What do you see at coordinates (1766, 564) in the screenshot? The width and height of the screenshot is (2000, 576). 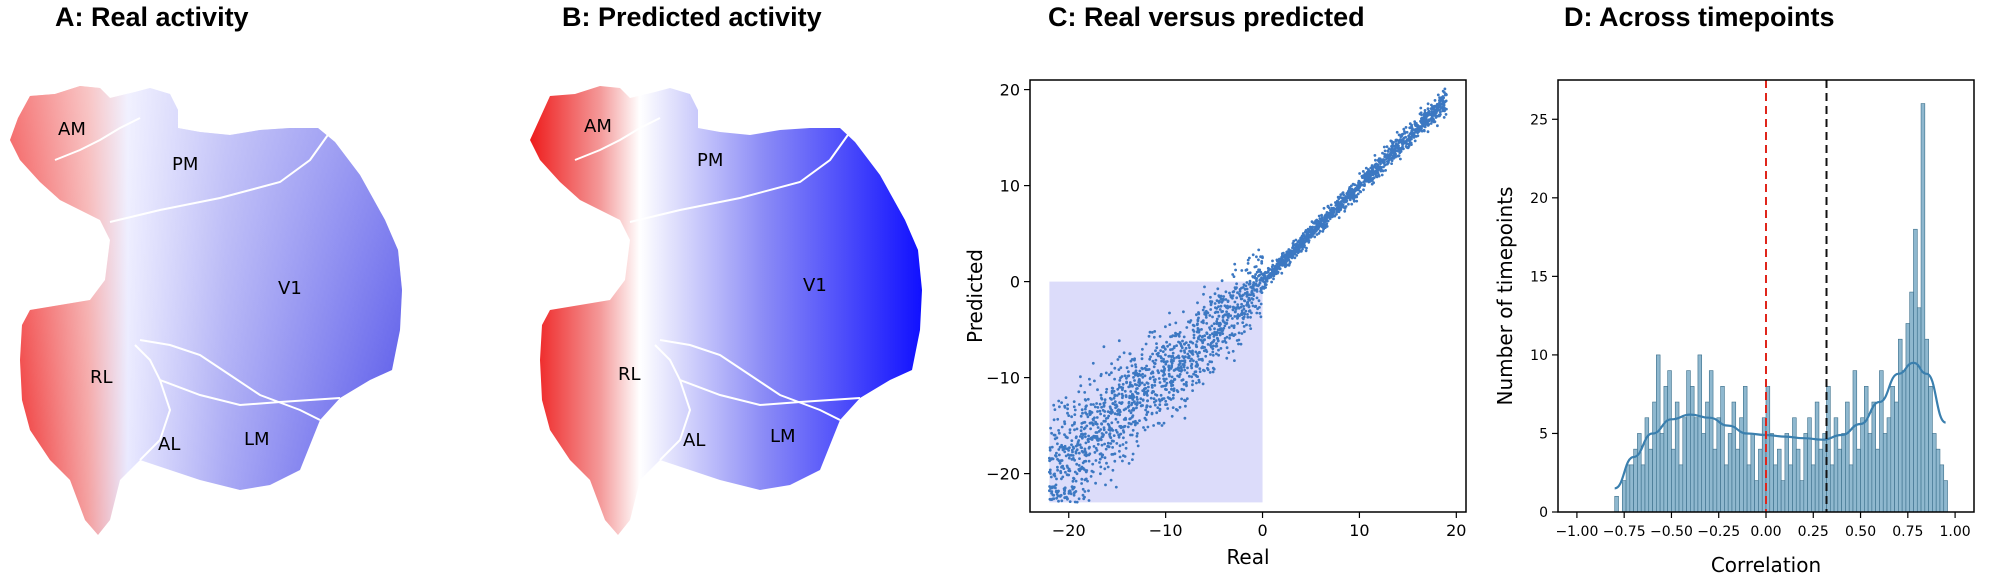 I see `histogram-x-axis-label: Correlation` at bounding box center [1766, 564].